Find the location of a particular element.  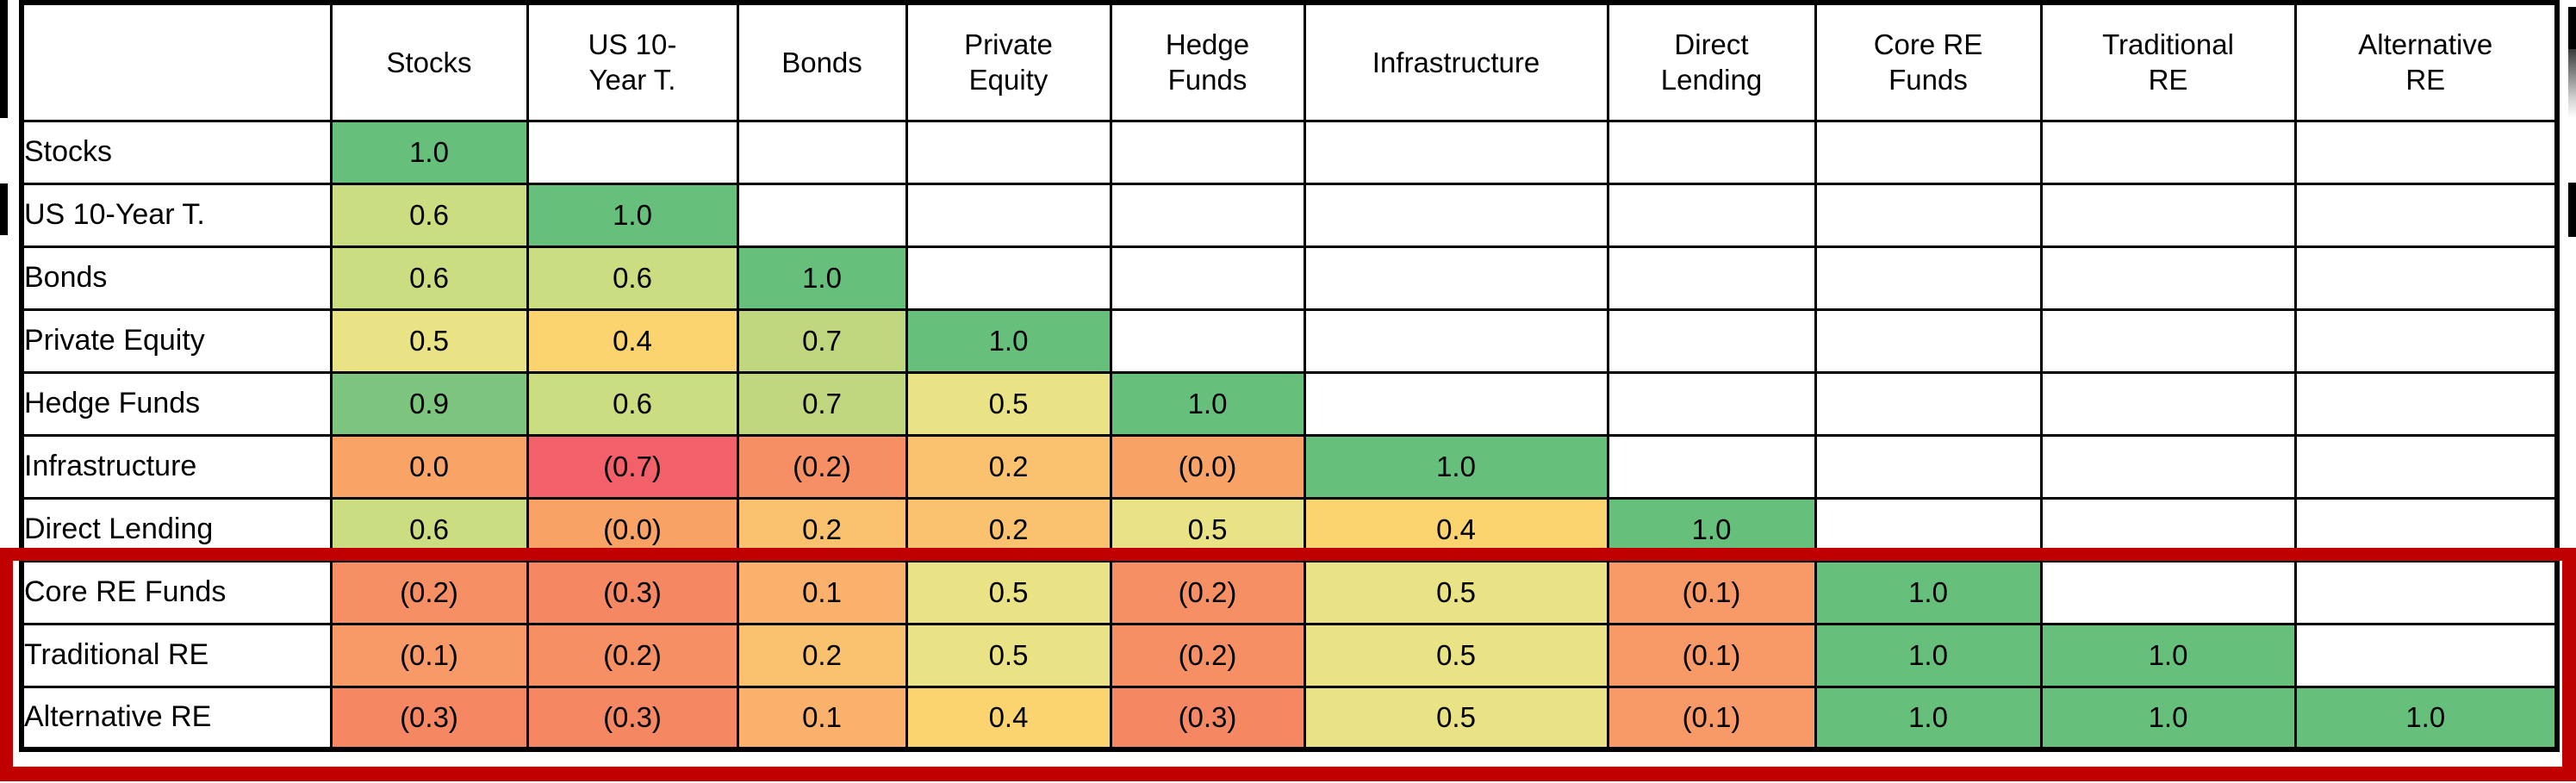

row-header: Alternative RE is located at coordinates (177, 718).